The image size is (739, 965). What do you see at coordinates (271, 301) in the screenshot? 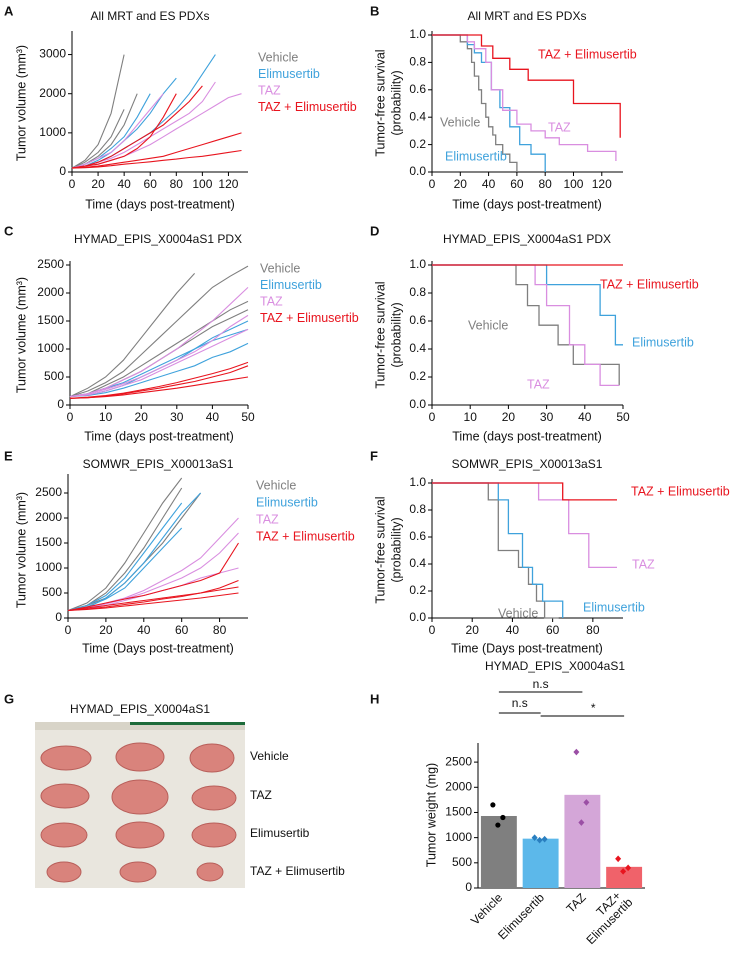
I see `legend-label: TAZ` at bounding box center [271, 301].